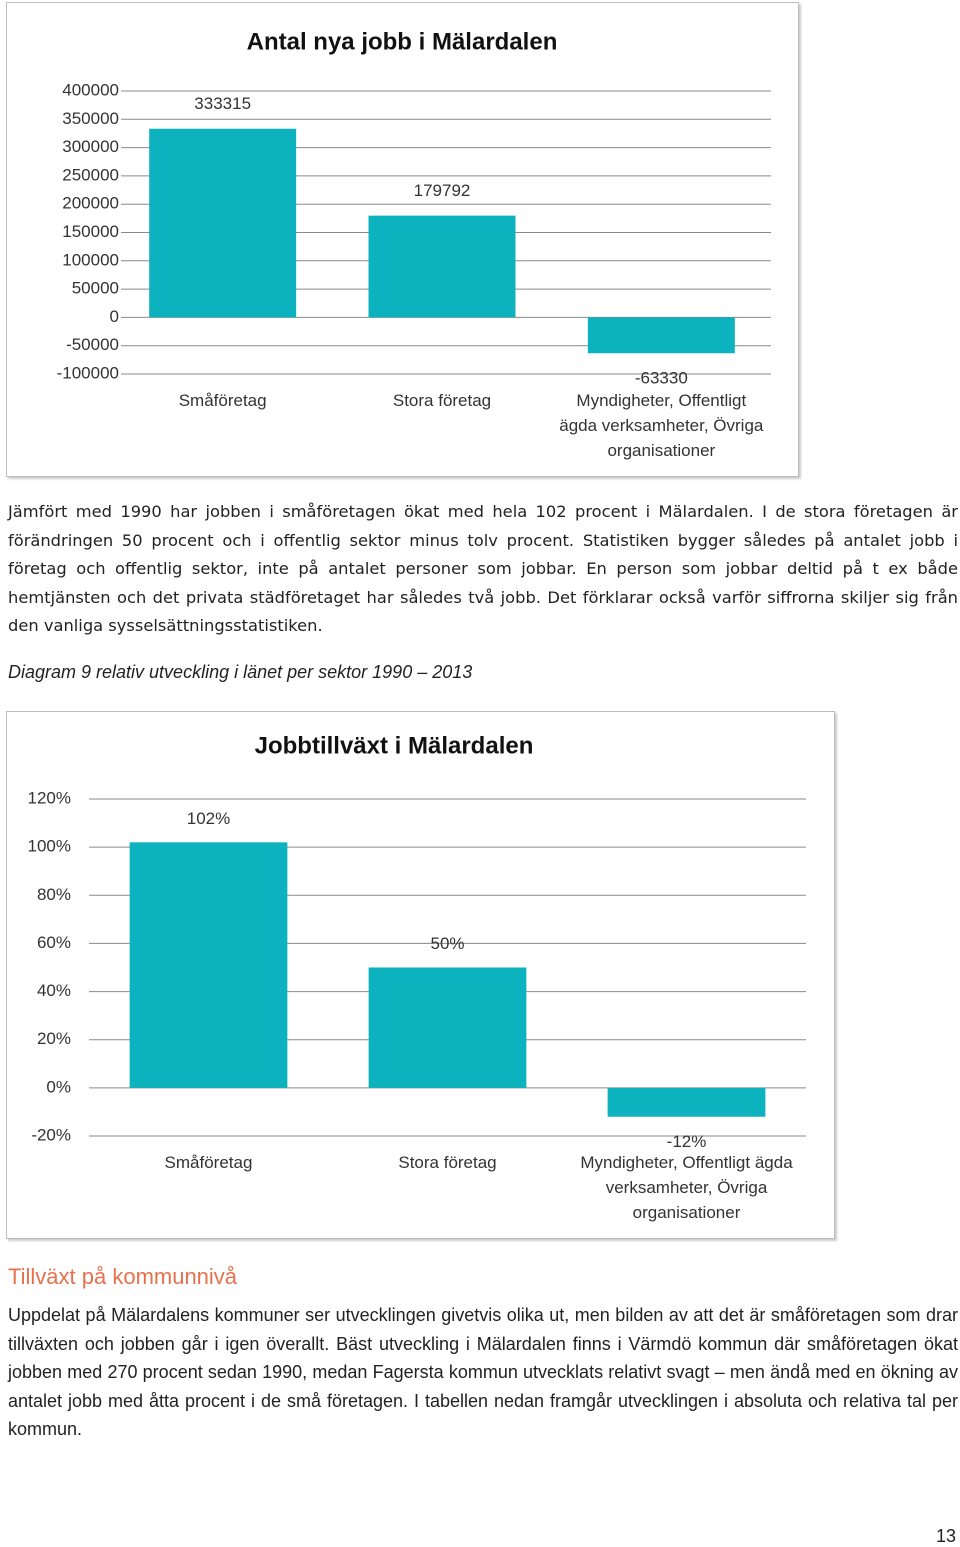  I want to click on data-label: -63330, so click(661, 378).